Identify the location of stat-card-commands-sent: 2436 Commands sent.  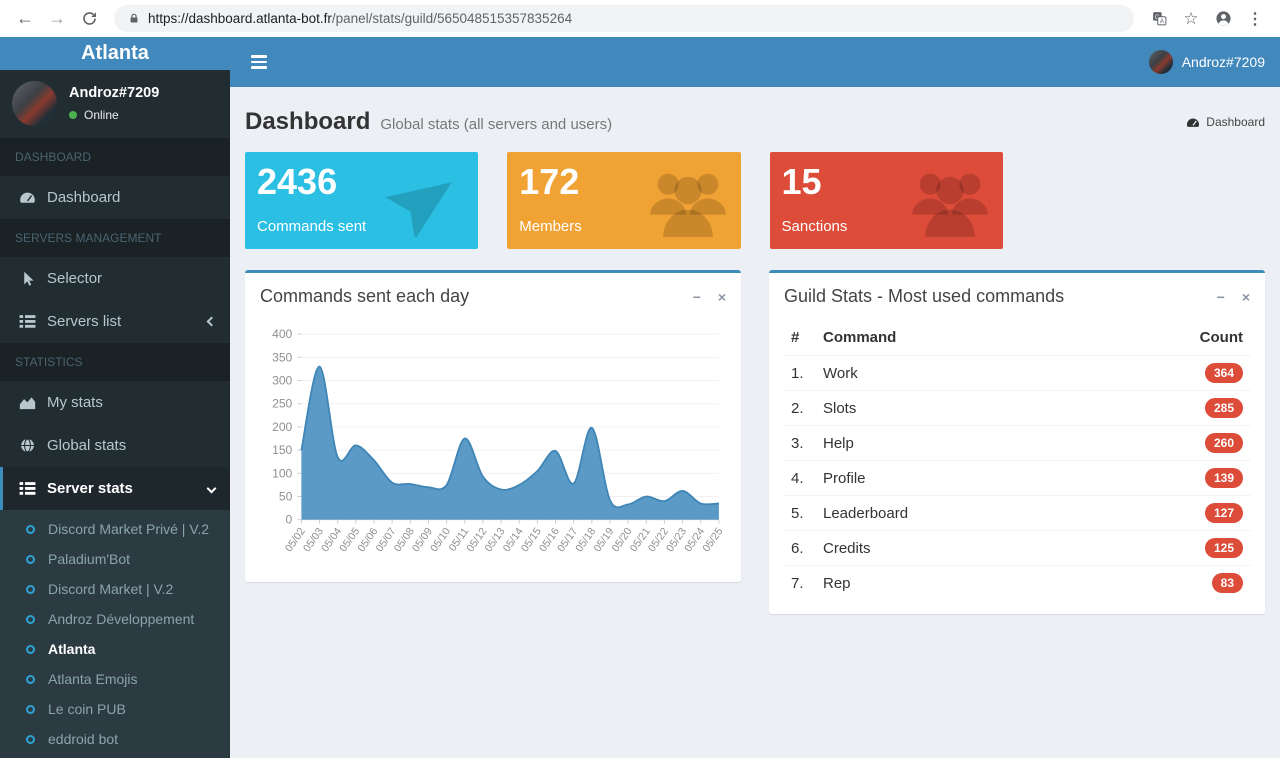
(362, 200).